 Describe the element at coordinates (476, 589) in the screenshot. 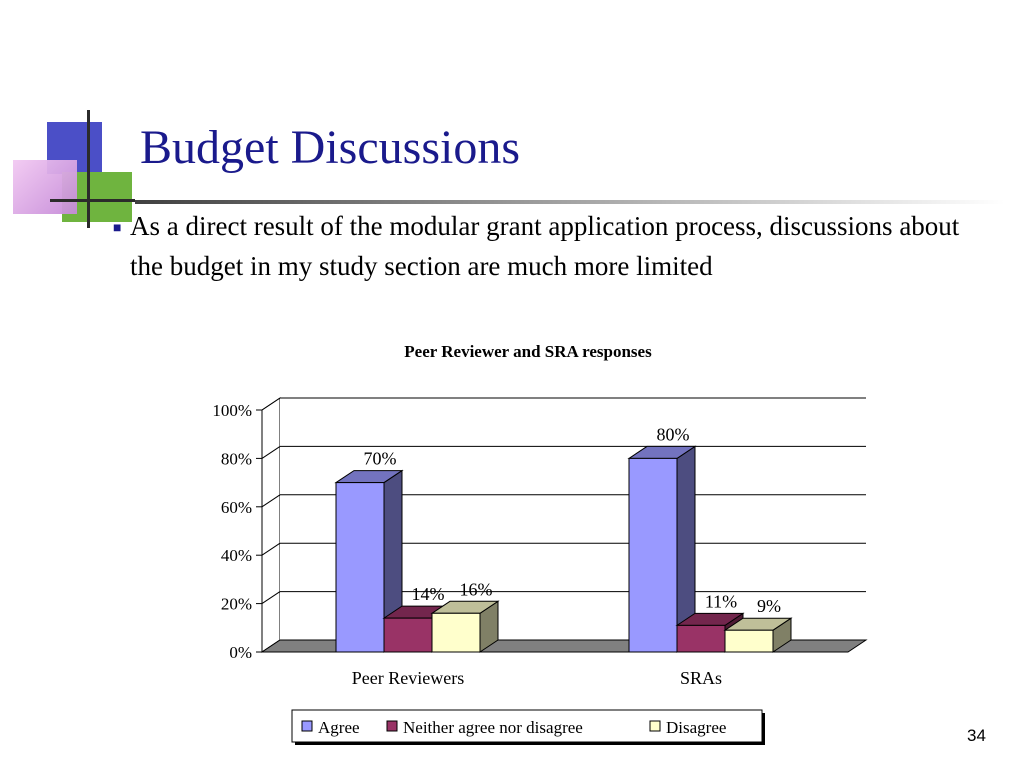

I see `data-label: 16%` at that location.